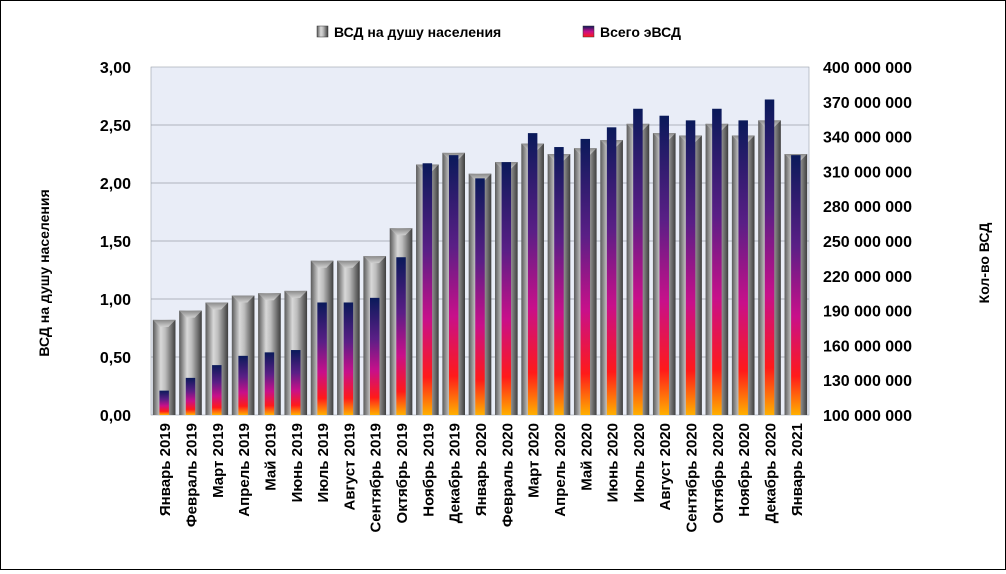 Image resolution: width=1006 pixels, height=574 pixels. I want to click on x-tick-label: Июль 2019, so click(323, 463).